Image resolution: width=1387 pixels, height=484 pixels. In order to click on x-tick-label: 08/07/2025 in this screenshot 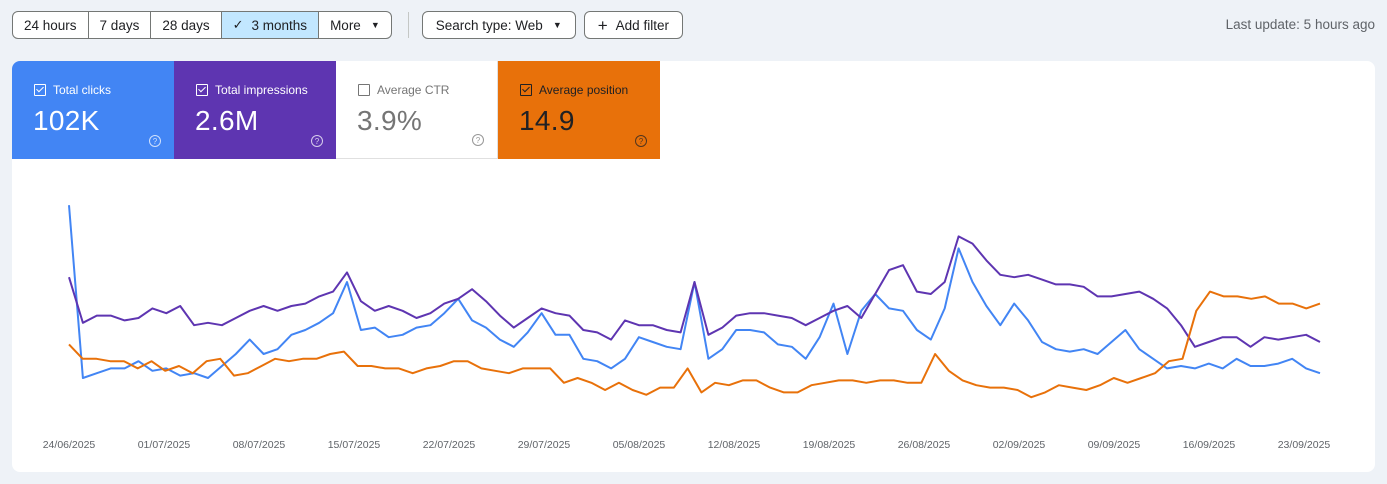, I will do `click(259, 445)`.